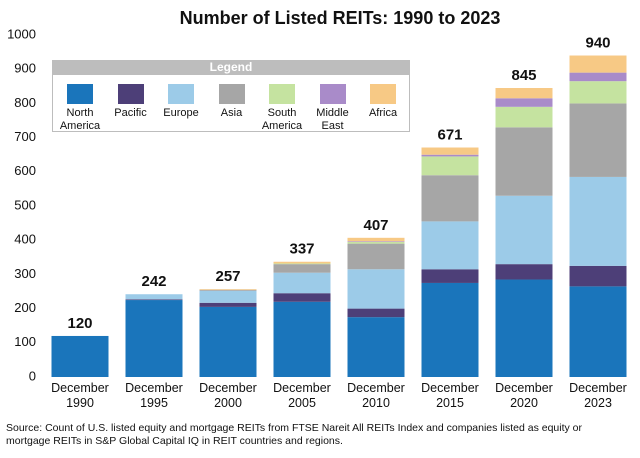  What do you see at coordinates (383, 113) in the screenshot?
I see `legend-label: Africa` at bounding box center [383, 113].